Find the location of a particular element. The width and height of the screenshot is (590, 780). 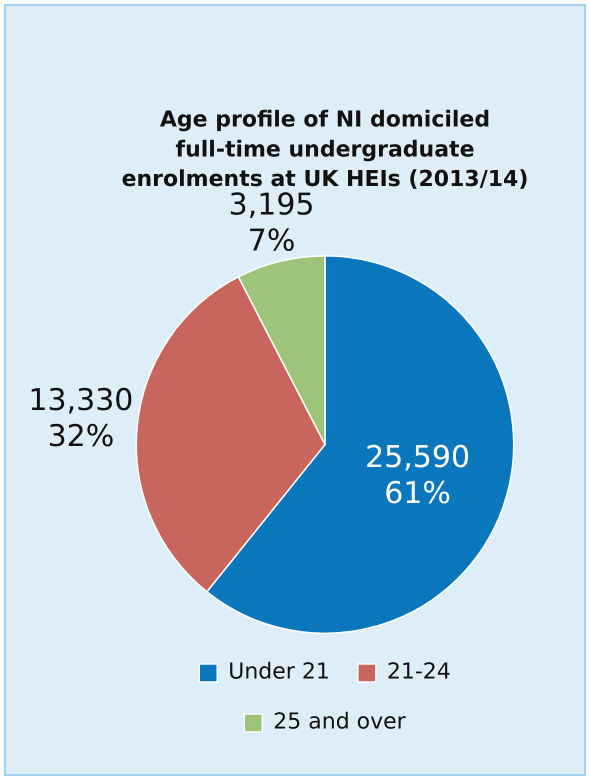

data-label: 13,330 32% is located at coordinates (81, 418).